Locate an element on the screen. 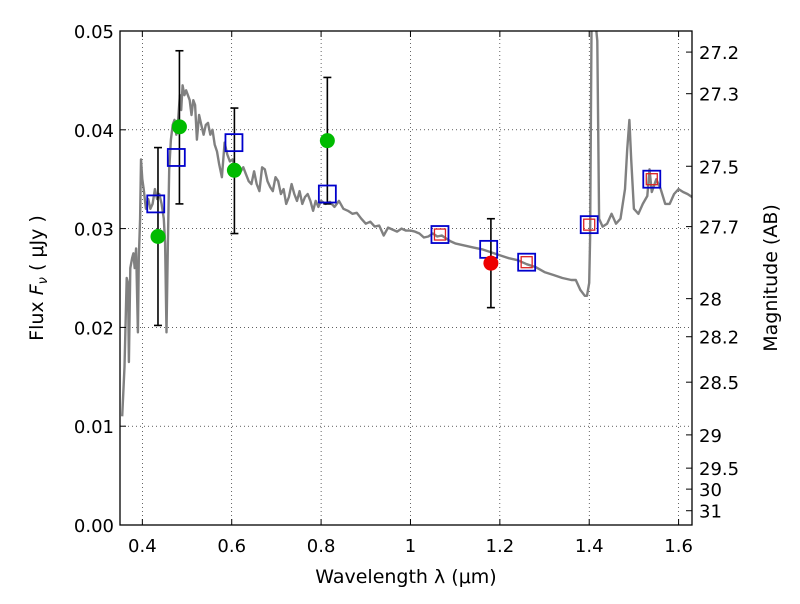  x-axis-label: Wavelength λ (μm) is located at coordinates (405, 577).